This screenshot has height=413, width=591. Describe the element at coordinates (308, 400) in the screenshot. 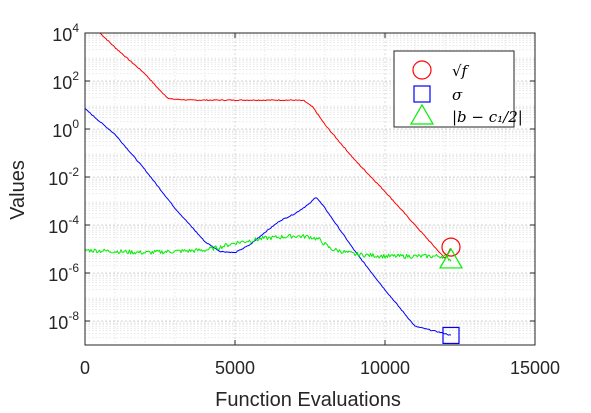

I see `x-axis-label: Function Evaluations` at that location.